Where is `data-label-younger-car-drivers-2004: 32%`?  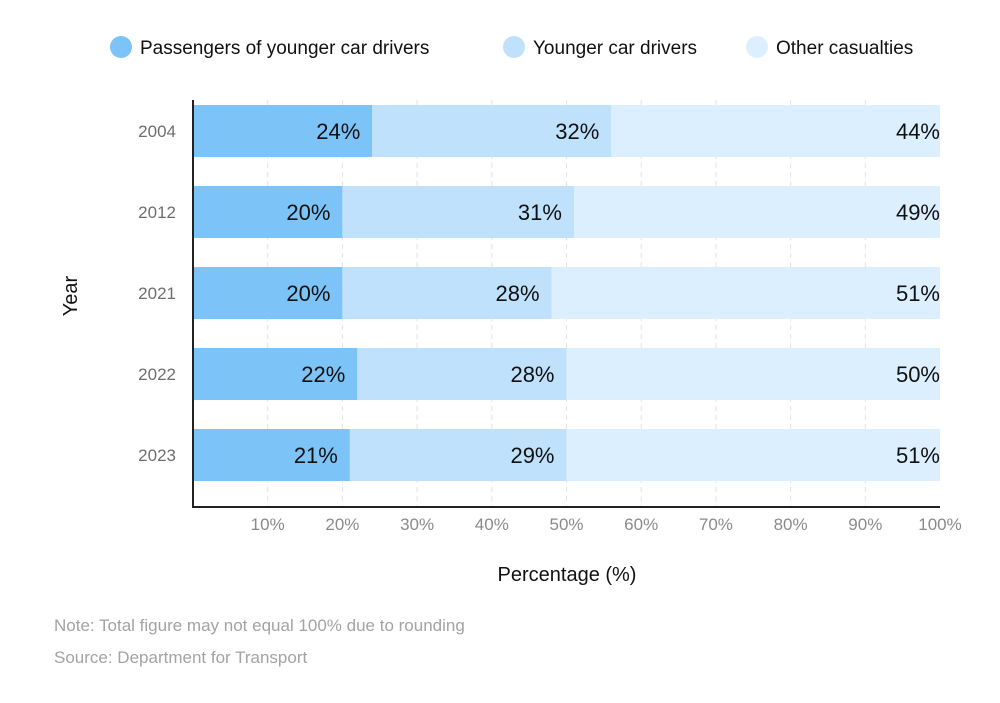
data-label-younger-car-drivers-2004: 32% is located at coordinates (577, 131).